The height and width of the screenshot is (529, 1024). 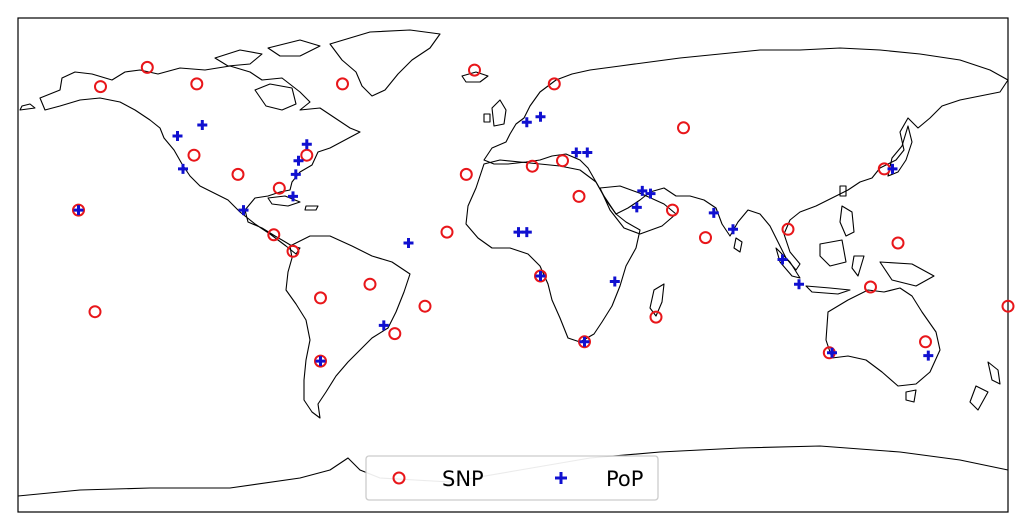 What do you see at coordinates (399, 478) in the screenshot?
I see `legend-snp-marker` at bounding box center [399, 478].